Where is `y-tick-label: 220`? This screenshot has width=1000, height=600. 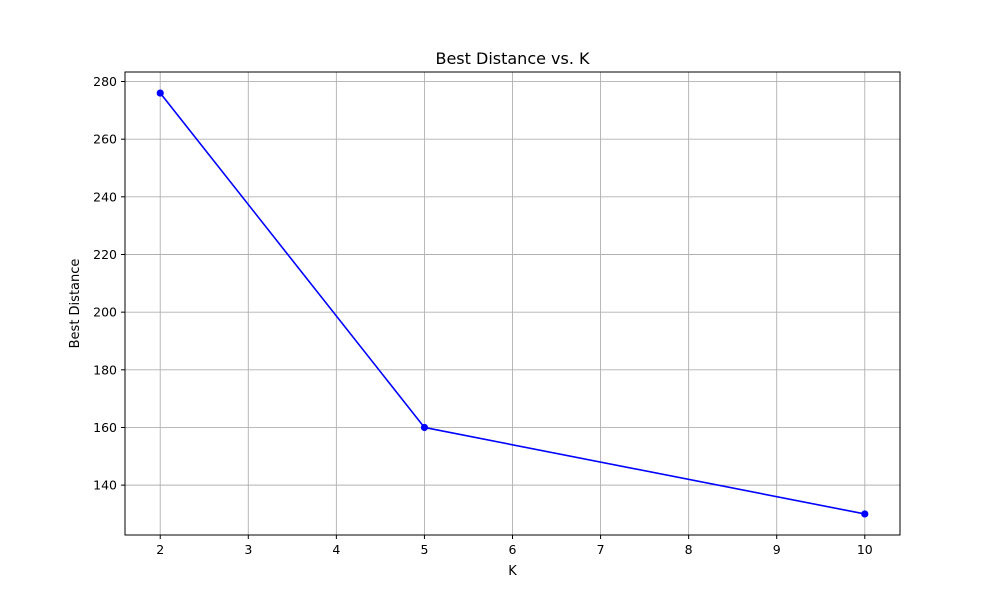
y-tick-label: 220 is located at coordinates (105, 254).